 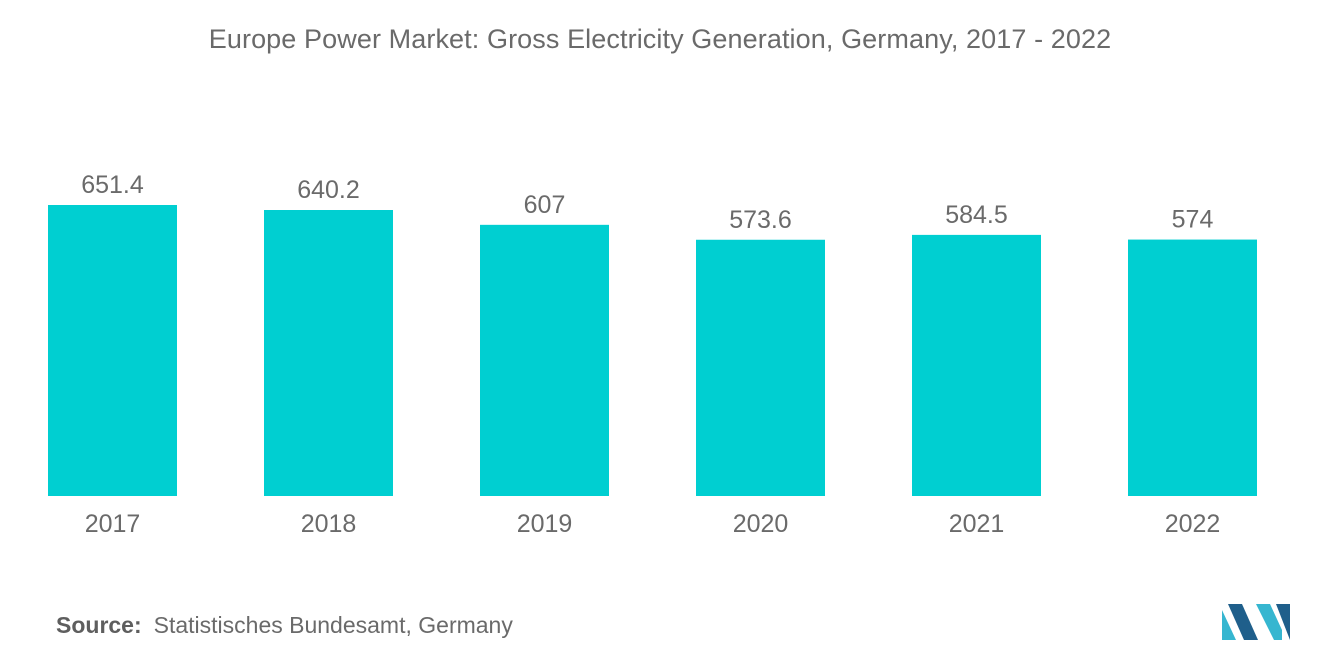 I want to click on value-label-2020: 573.6, so click(x=760, y=220).